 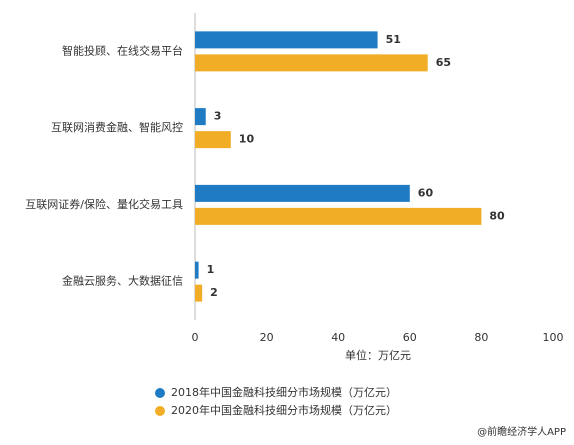 What do you see at coordinates (267, 337) in the screenshot?
I see `x-tick-label: 20` at bounding box center [267, 337].